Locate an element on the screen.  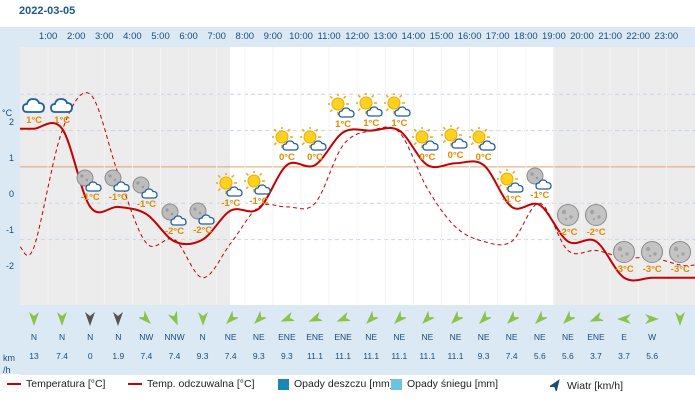
y-tick-label: -1 is located at coordinates (9, 230).